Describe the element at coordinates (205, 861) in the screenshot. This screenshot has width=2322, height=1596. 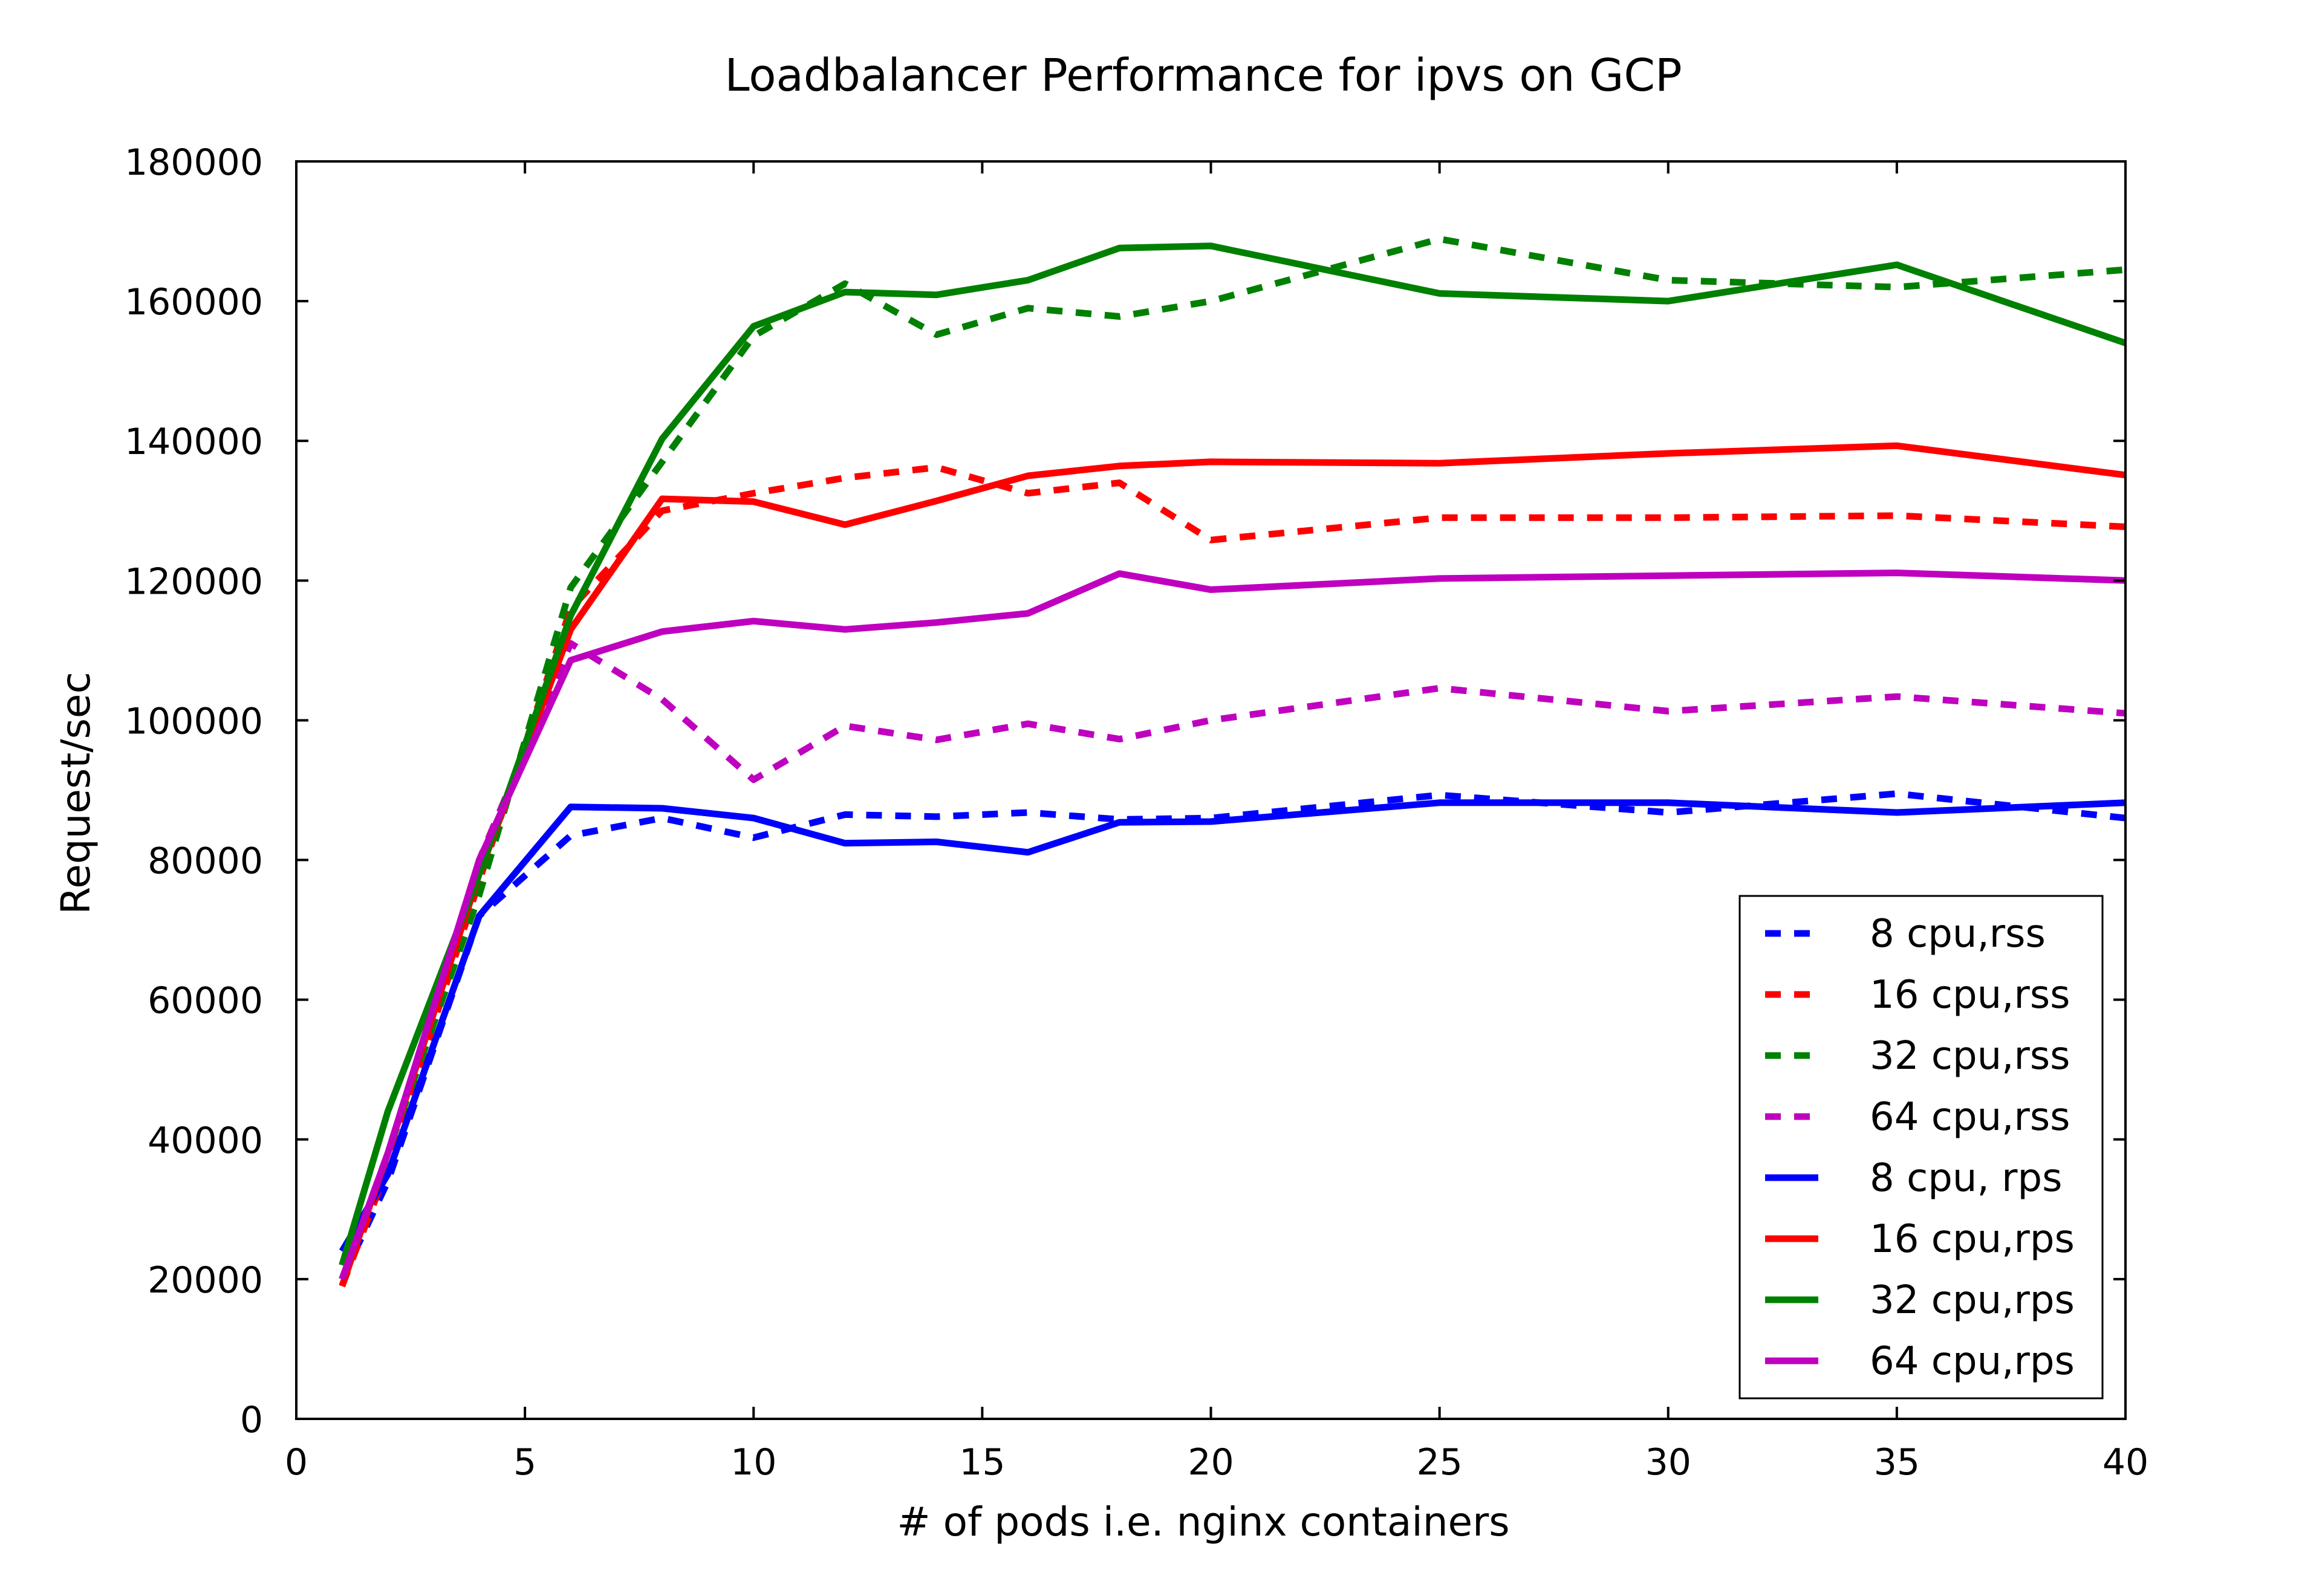
I see `y-tick-label: 80000` at that location.